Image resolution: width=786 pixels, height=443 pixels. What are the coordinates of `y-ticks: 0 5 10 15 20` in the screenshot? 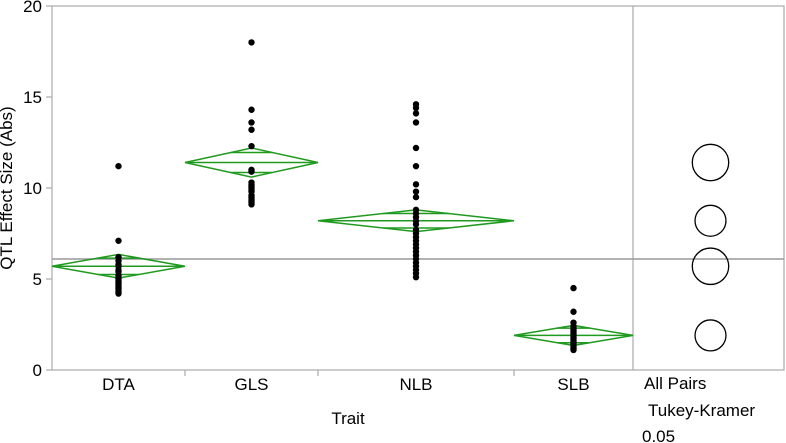 It's located at (37, 190).